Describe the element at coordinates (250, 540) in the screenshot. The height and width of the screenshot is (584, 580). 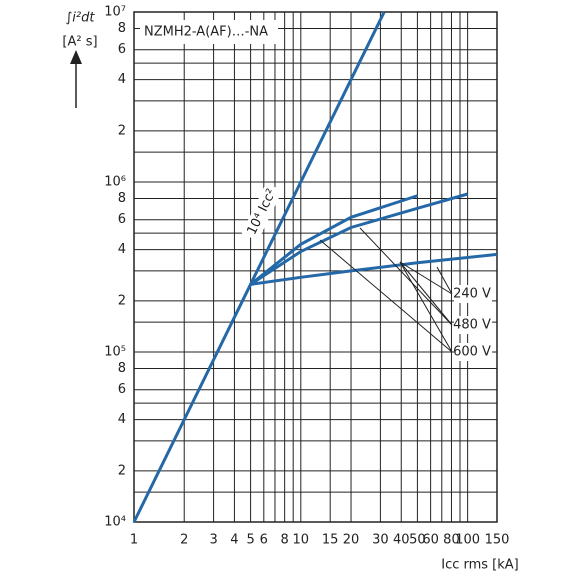
I see `x-tick-label: 5` at that location.